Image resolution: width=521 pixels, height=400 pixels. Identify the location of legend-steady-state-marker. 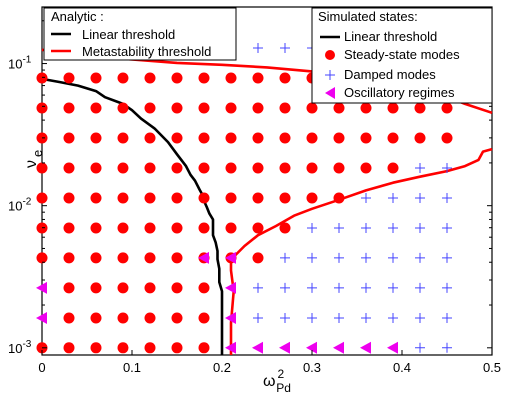
(330, 55).